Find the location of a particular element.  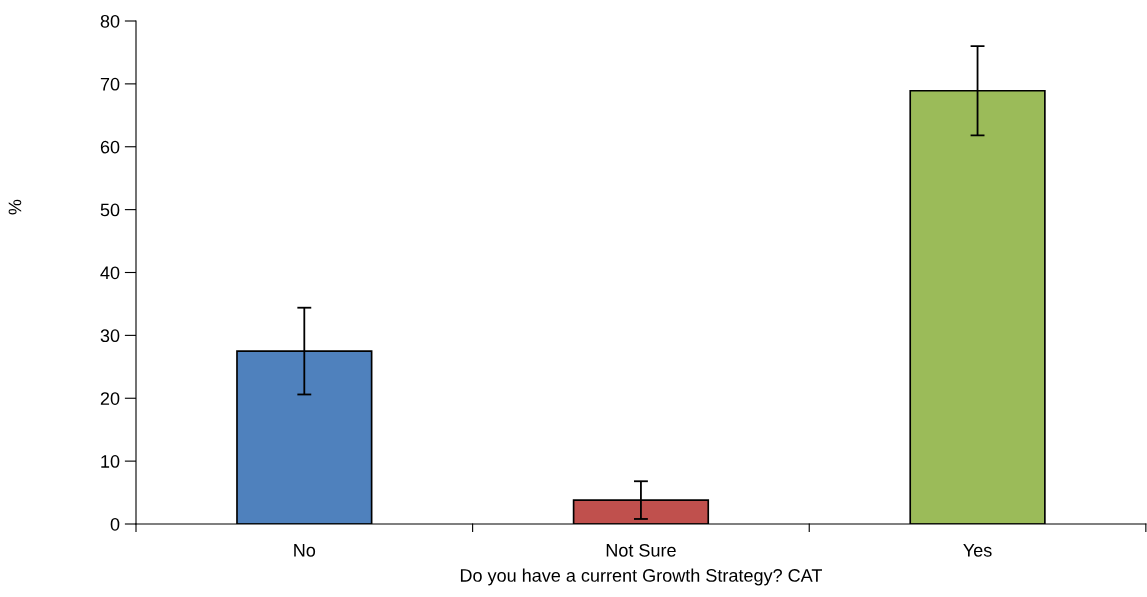

y-tick-label: 30 is located at coordinates (110, 336).